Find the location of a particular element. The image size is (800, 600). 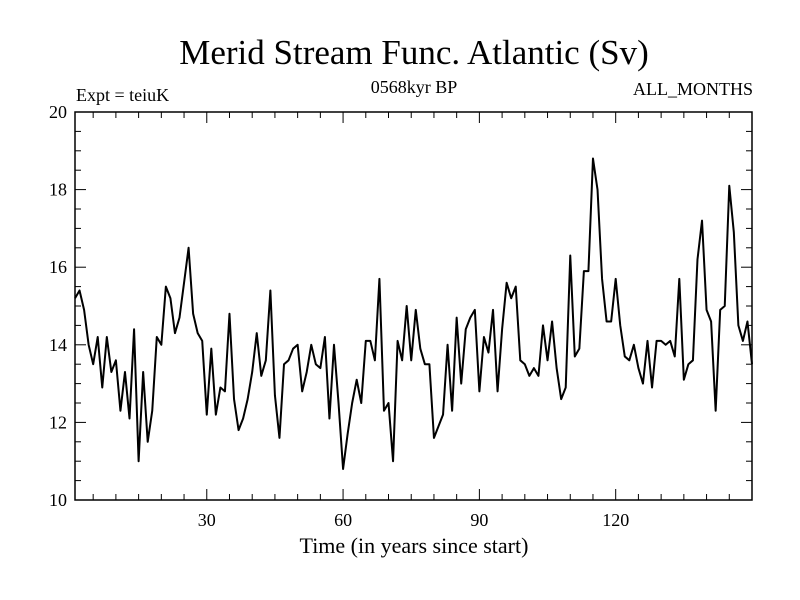

chart-subtitle-center: 0568kyr BP is located at coordinates (414, 87).